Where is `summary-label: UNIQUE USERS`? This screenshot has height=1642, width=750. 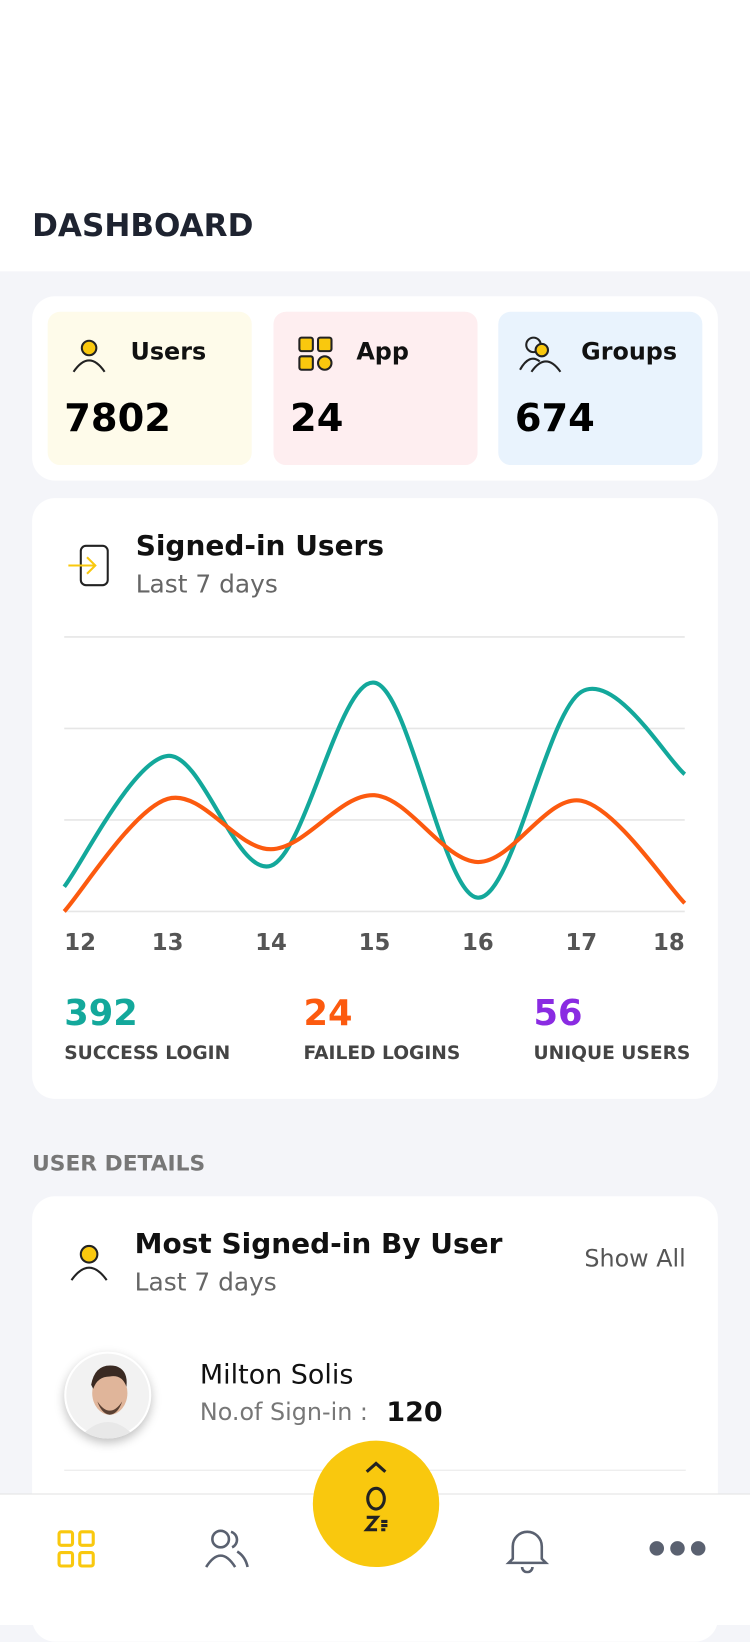
summary-label: UNIQUE USERS is located at coordinates (611, 1053).